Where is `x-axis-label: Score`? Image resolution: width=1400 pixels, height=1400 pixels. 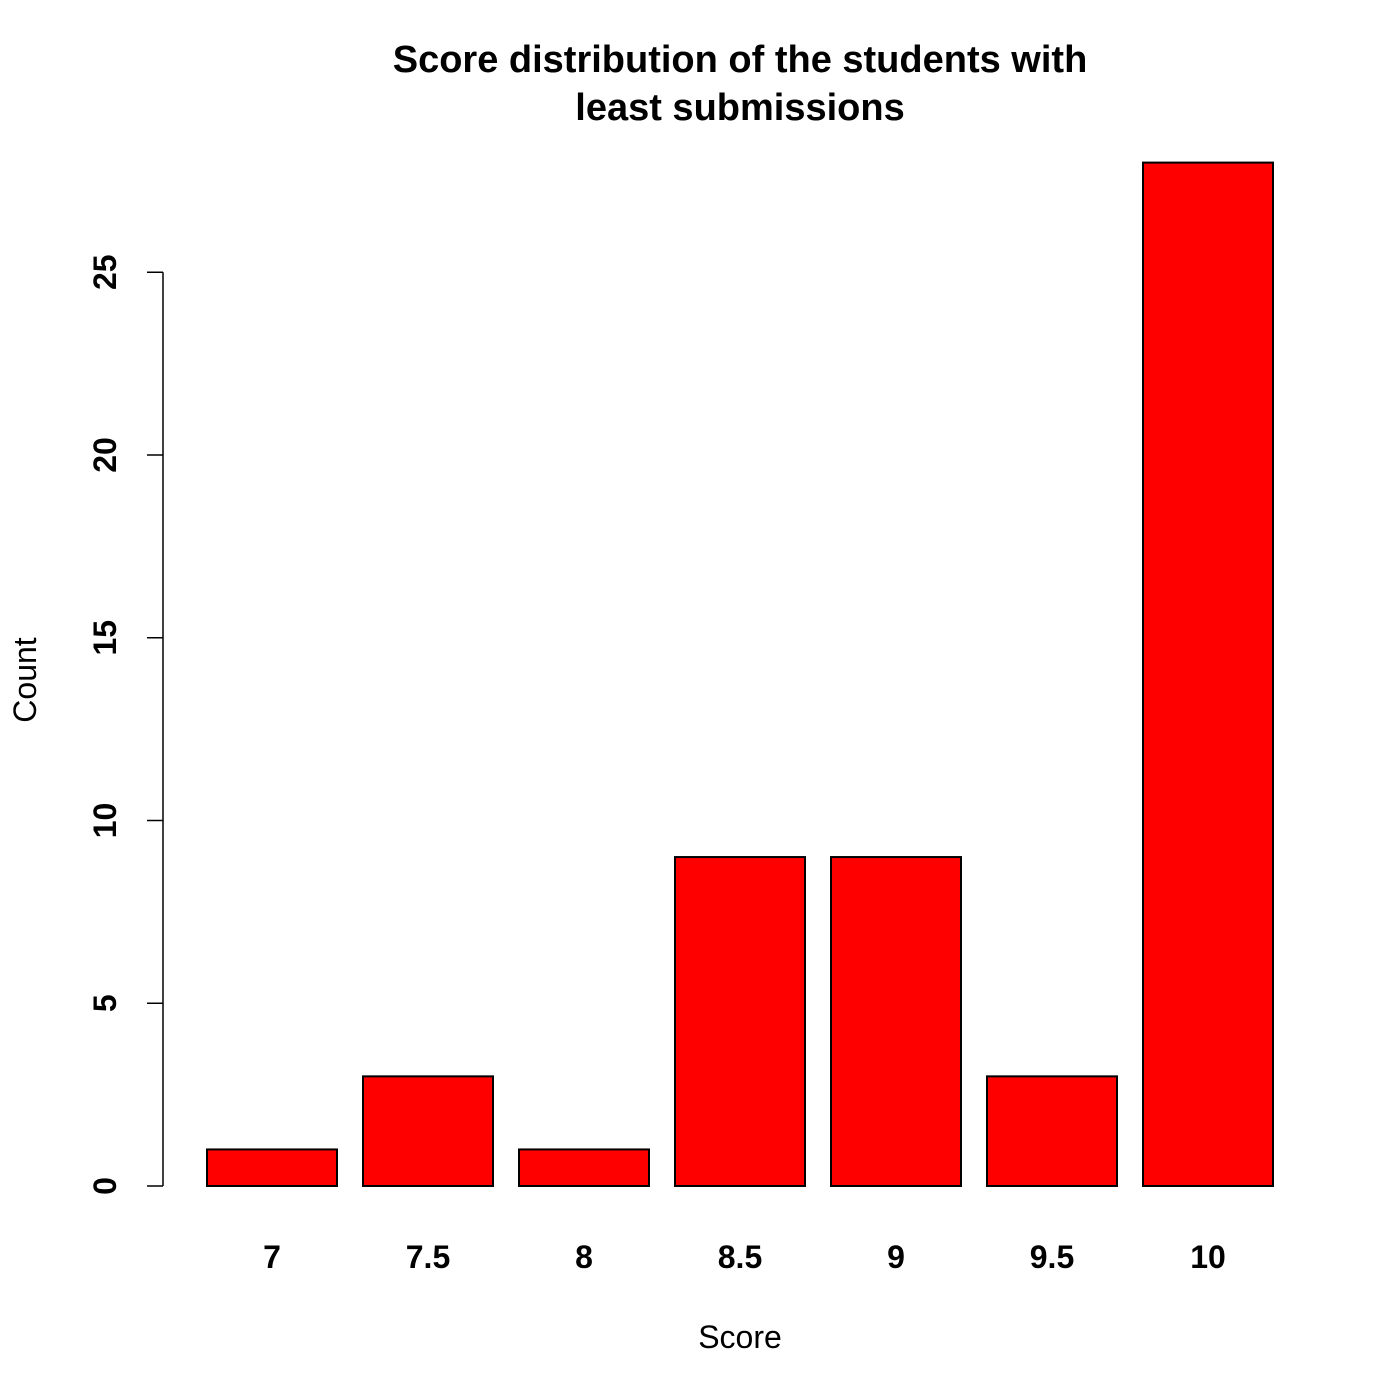
x-axis-label: Score is located at coordinates (740, 1337).